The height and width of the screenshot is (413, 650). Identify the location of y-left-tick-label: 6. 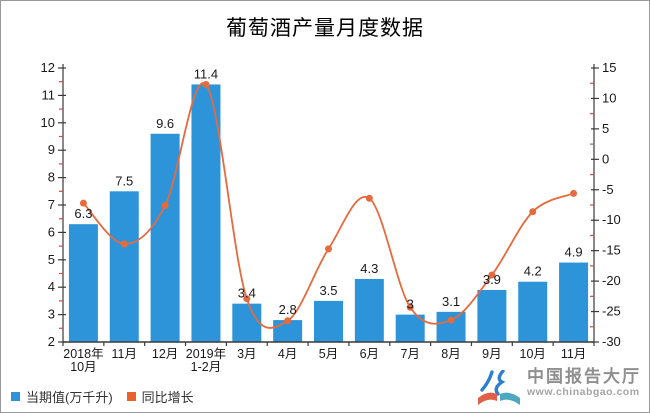
(51, 231).